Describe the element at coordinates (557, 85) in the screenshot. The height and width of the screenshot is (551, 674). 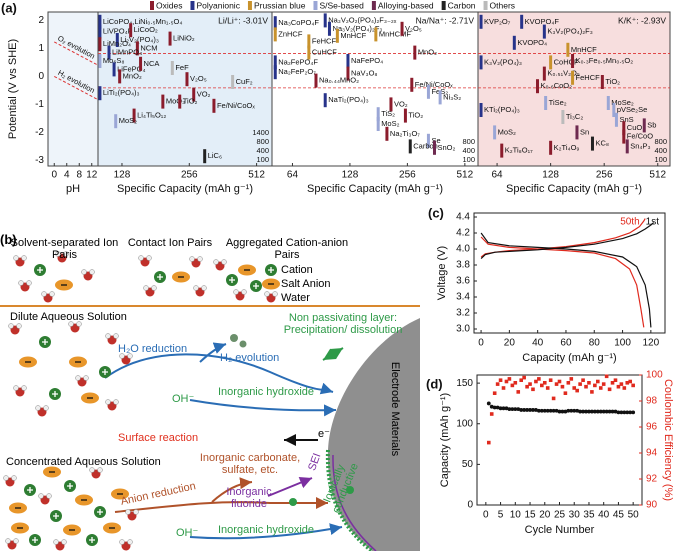
I see `material-label: K₀.₆CoO₂` at that location.